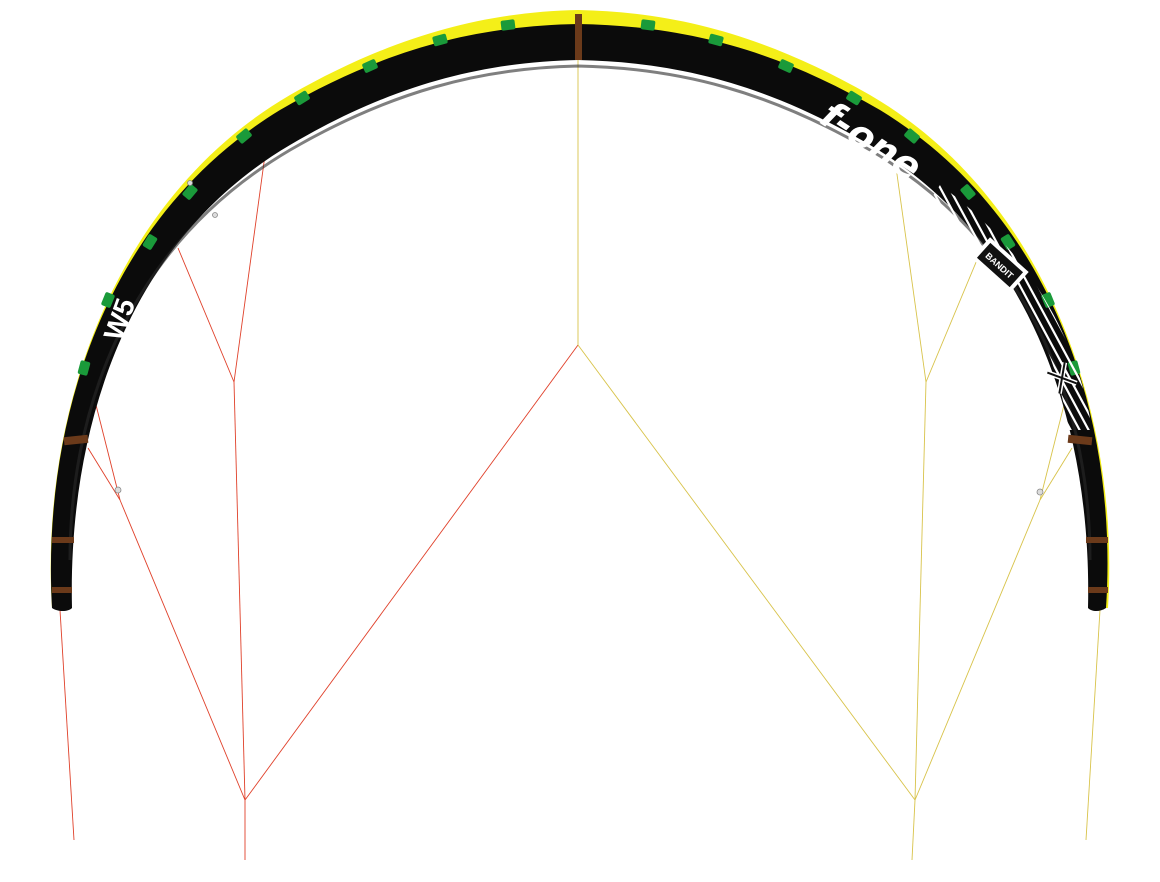  Describe the element at coordinates (1000, 265) in the screenshot. I see `model-badge: BANDIT` at that location.